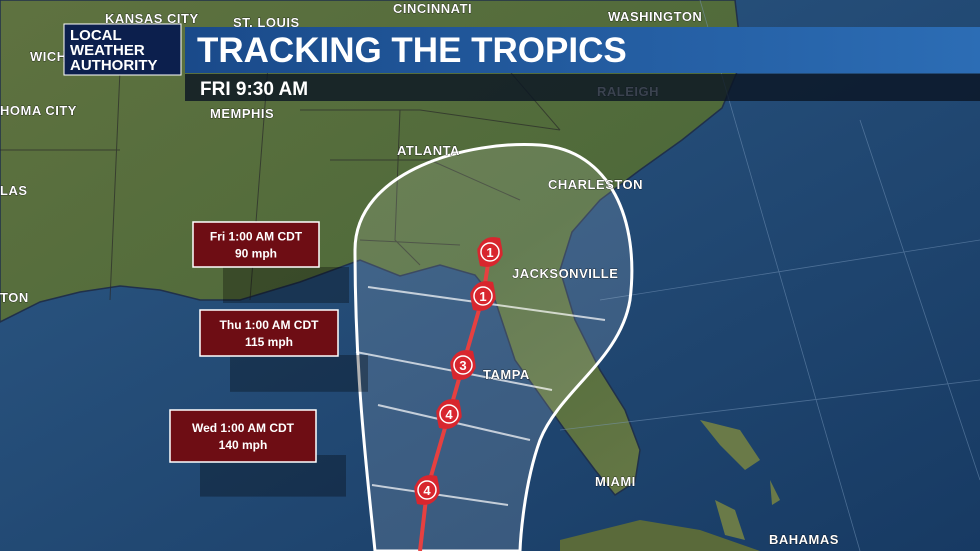  What do you see at coordinates (14, 190) in the screenshot?
I see `city-label: LAS` at bounding box center [14, 190].